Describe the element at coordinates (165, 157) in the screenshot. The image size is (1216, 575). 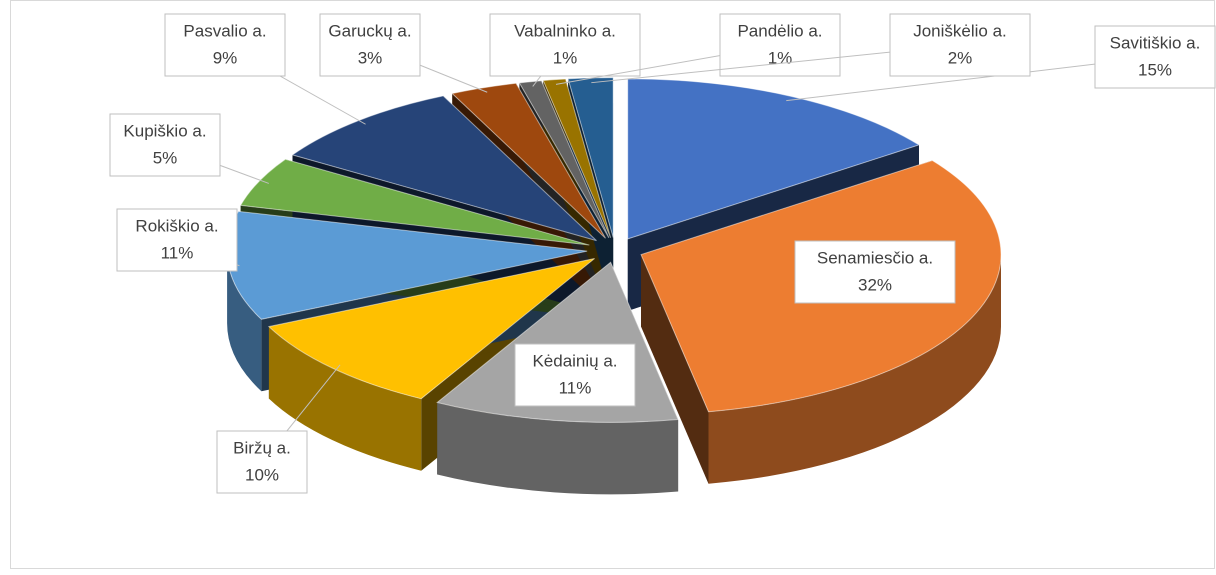
I see `slice-value: 5%` at that location.